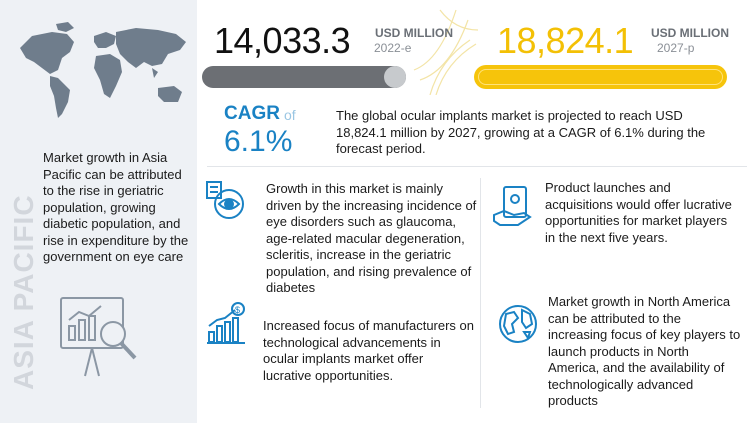 The height and width of the screenshot is (423, 750). I want to click on panel-divider, so click(201, 211).